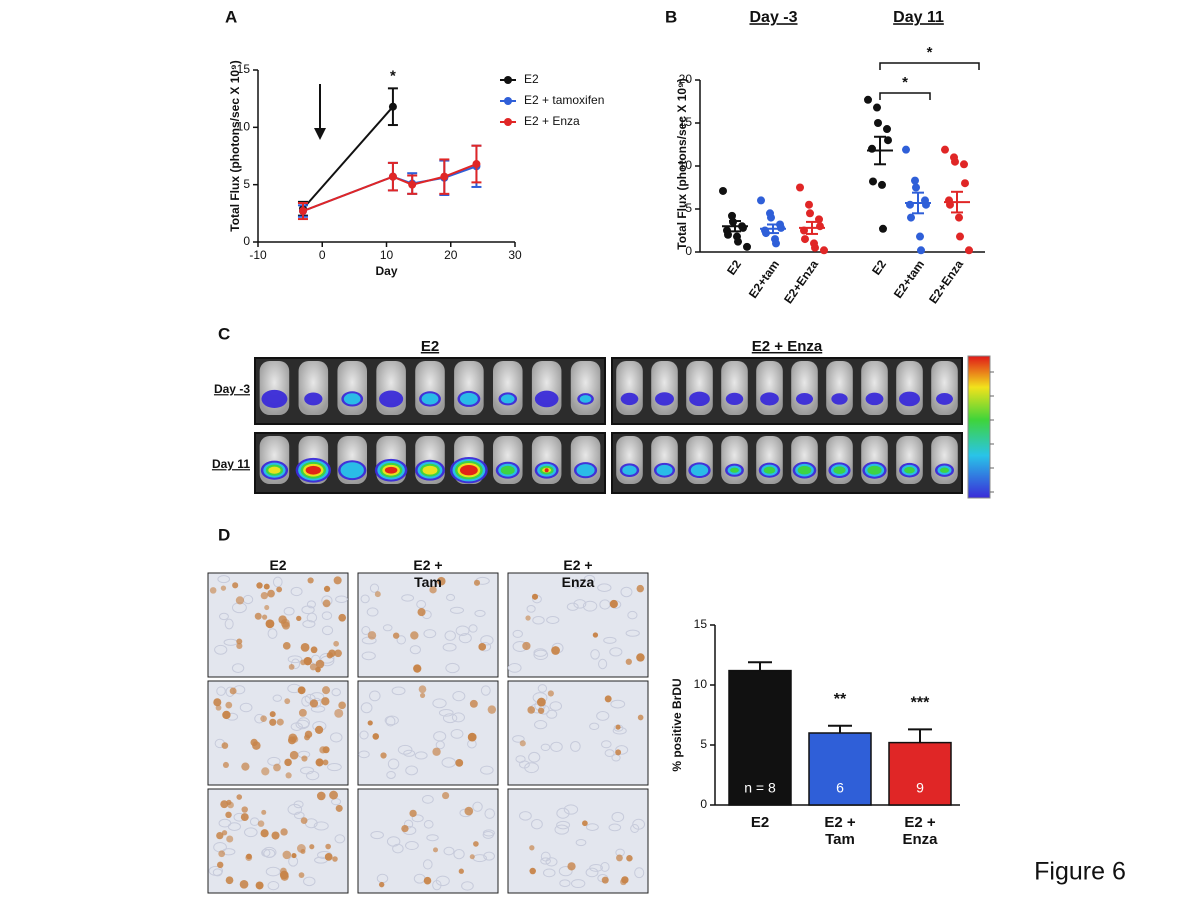 Image resolution: width=1200 pixels, height=900 pixels. Describe the element at coordinates (451, 255) in the screenshot. I see `x-tick-label: 20` at that location.